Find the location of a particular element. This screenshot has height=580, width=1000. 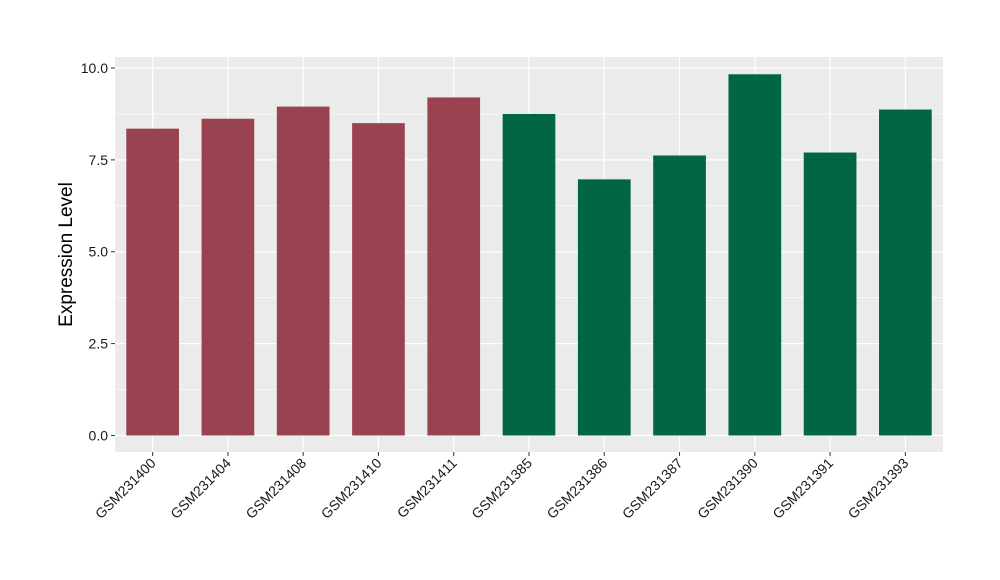

x-tick-label: GSM231386 is located at coordinates (576, 488).